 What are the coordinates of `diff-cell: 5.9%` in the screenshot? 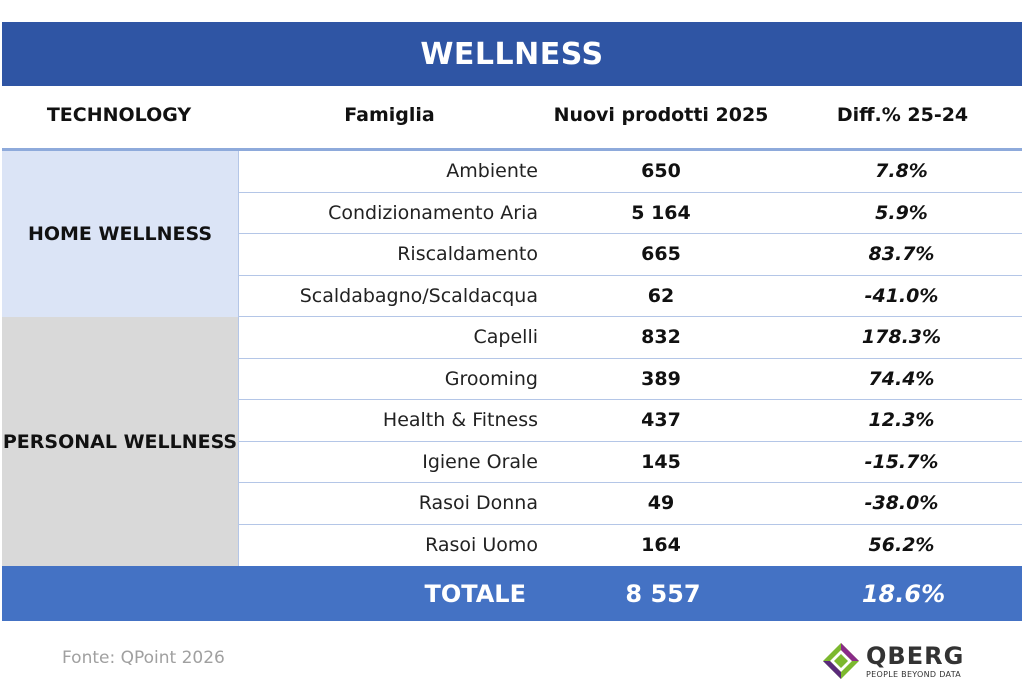 It's located at (901, 212).